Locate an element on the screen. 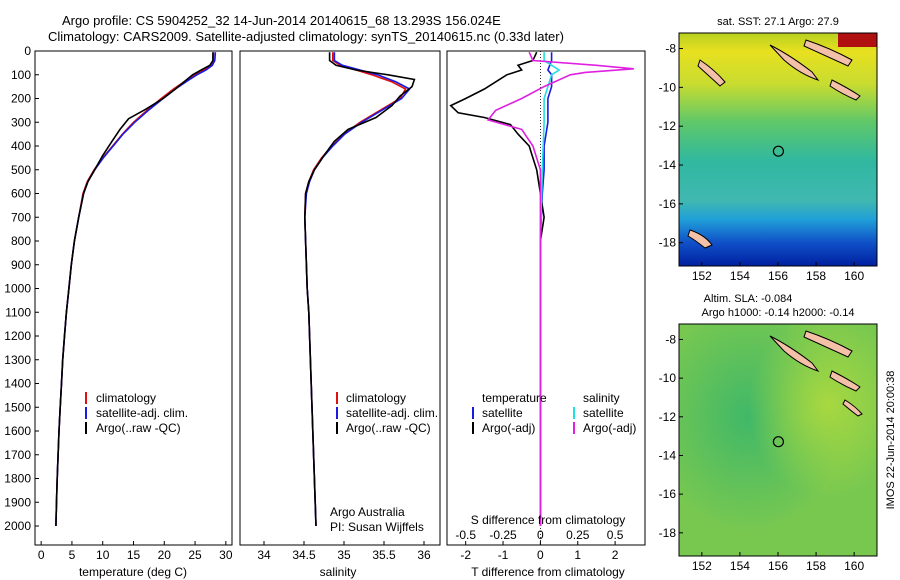 The width and height of the screenshot is (900, 580). x-tick-label: 34.5 is located at coordinates (304, 555).